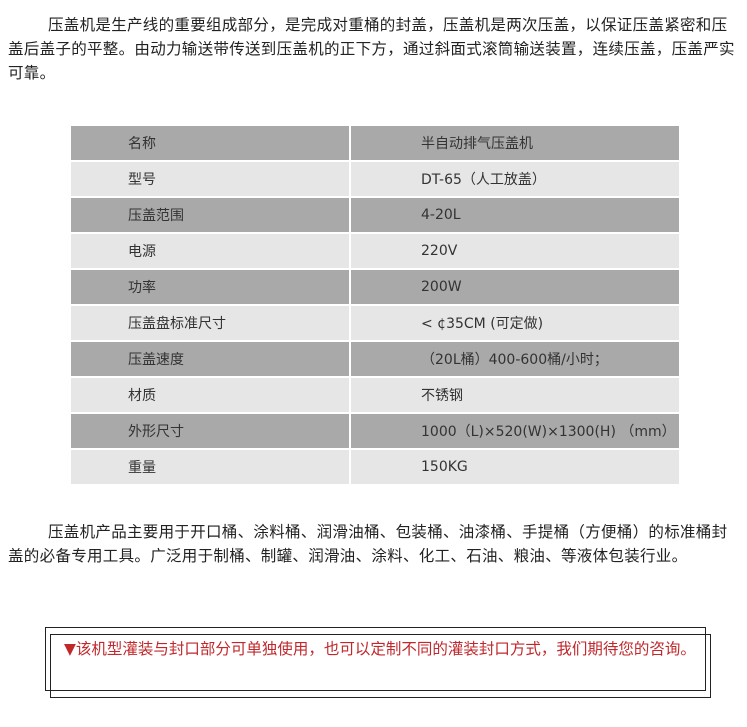 The image size is (747, 727). What do you see at coordinates (514, 179) in the screenshot?
I see `spec-value: DT-65（人工放盖）` at bounding box center [514, 179].